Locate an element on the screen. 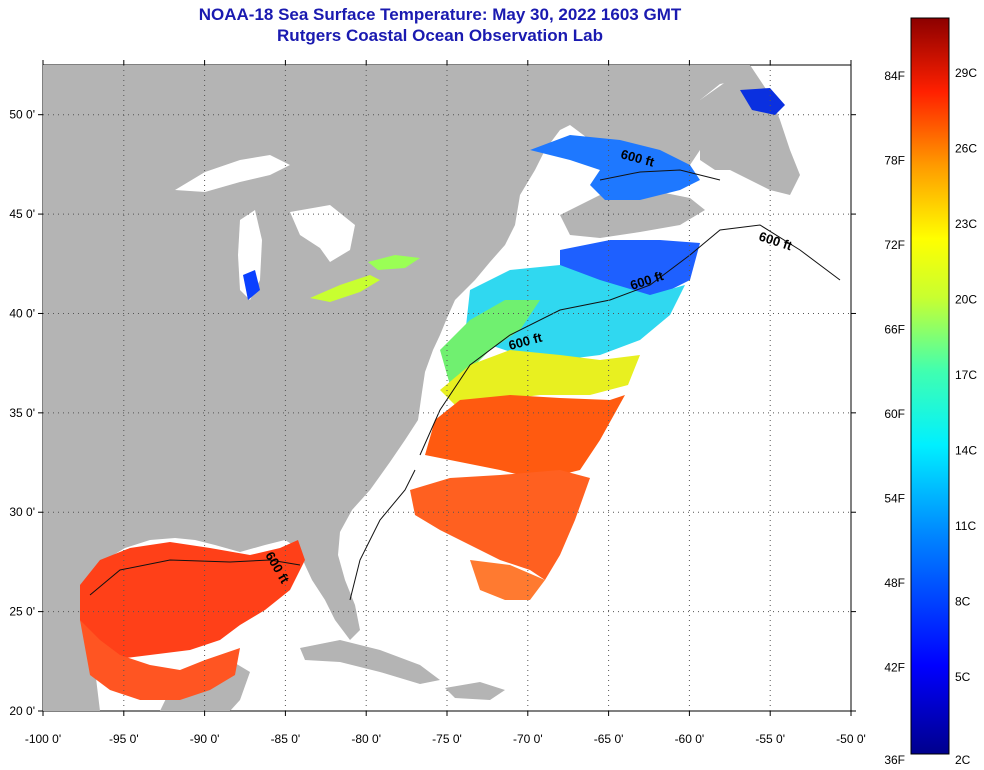 The width and height of the screenshot is (984, 770). land-cuba is located at coordinates (370, 662).